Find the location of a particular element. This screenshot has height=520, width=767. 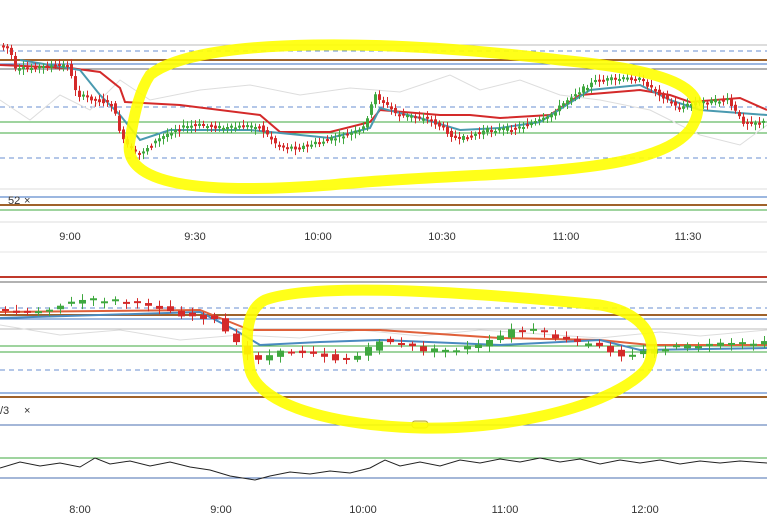

indicator-label: /3 is located at coordinates (4, 411).